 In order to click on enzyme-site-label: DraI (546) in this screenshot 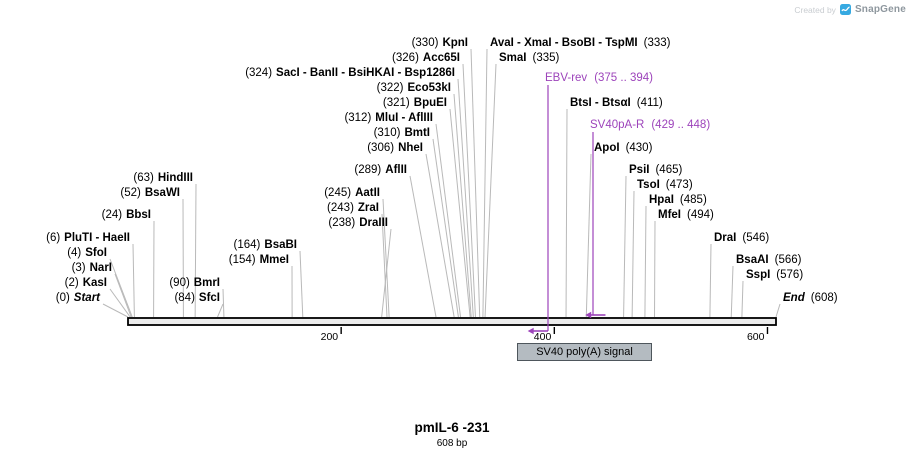, I will do `click(741, 238)`.